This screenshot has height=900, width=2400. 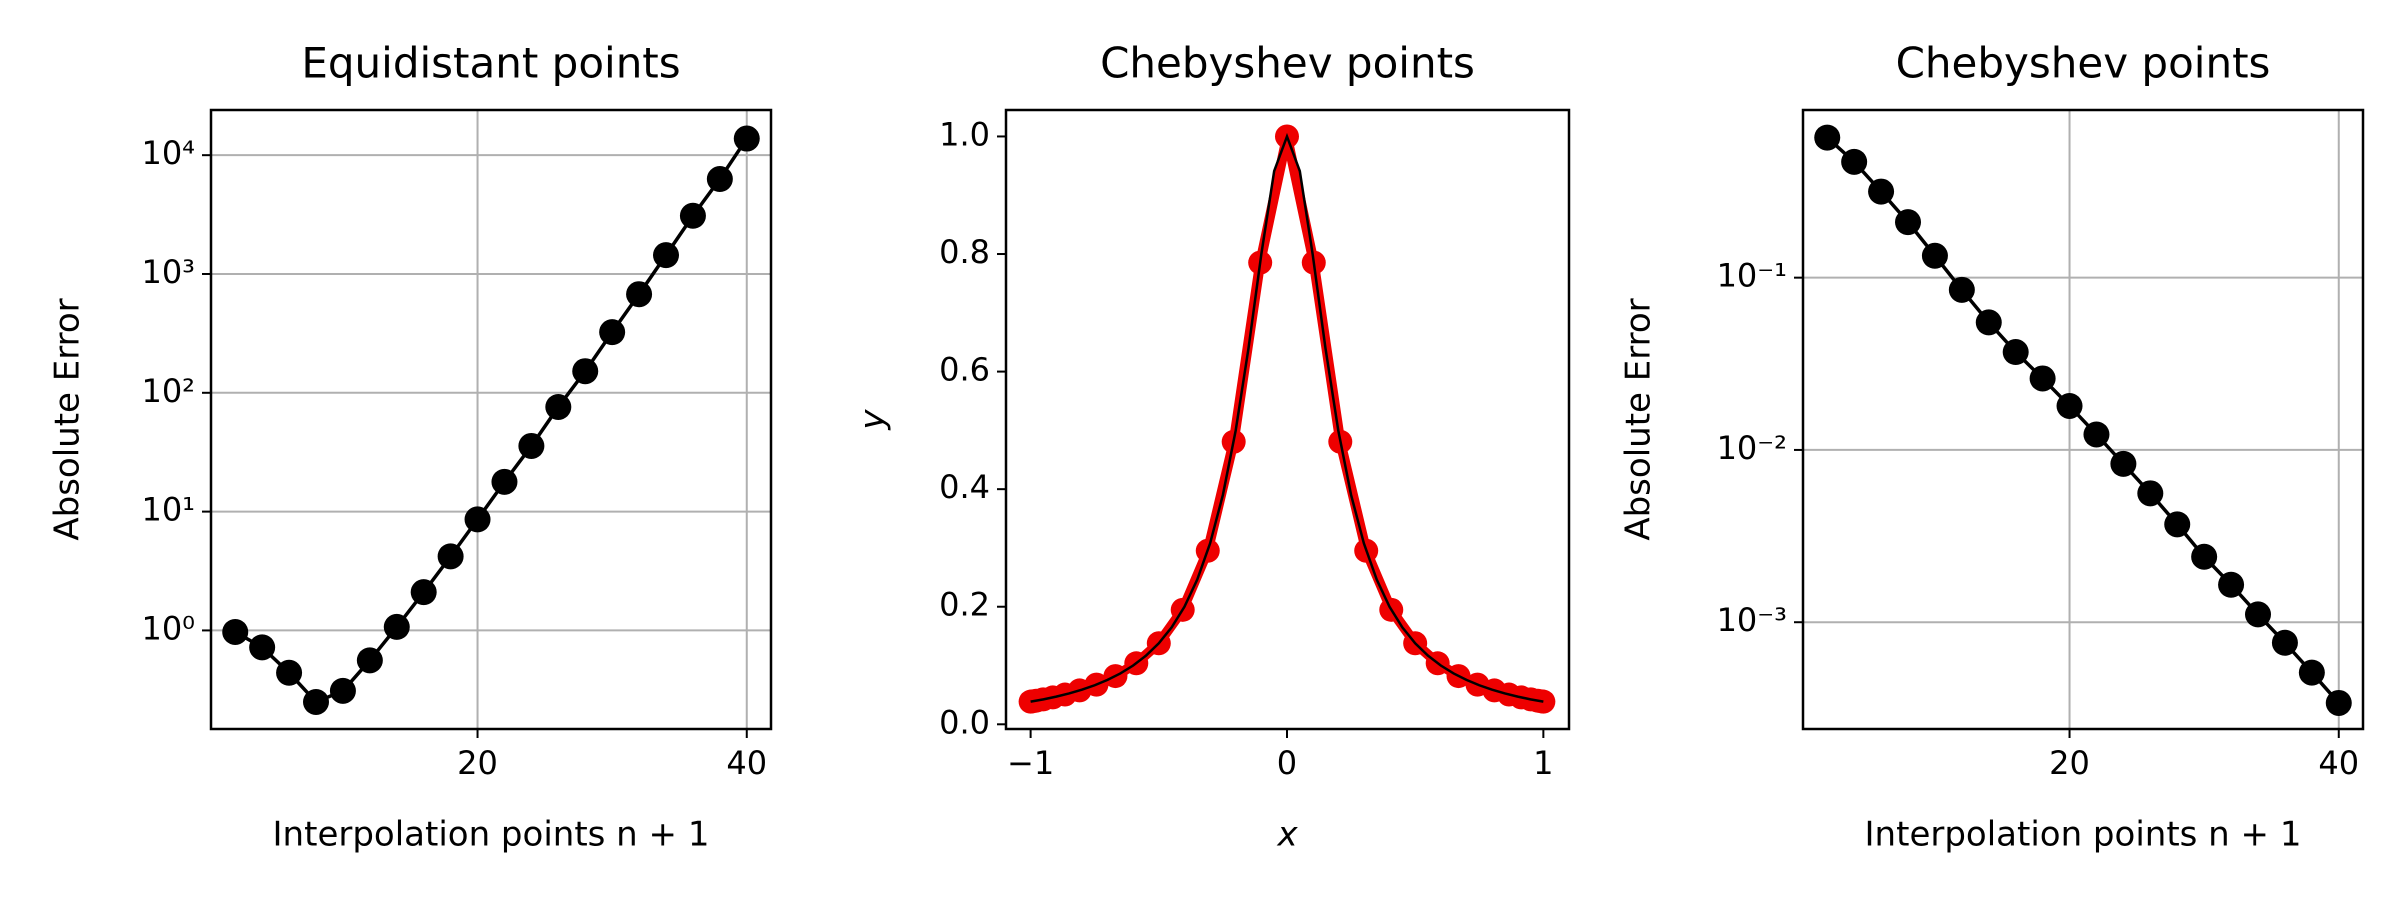 I want to click on interpolant-line, so click(x=1287, y=421).